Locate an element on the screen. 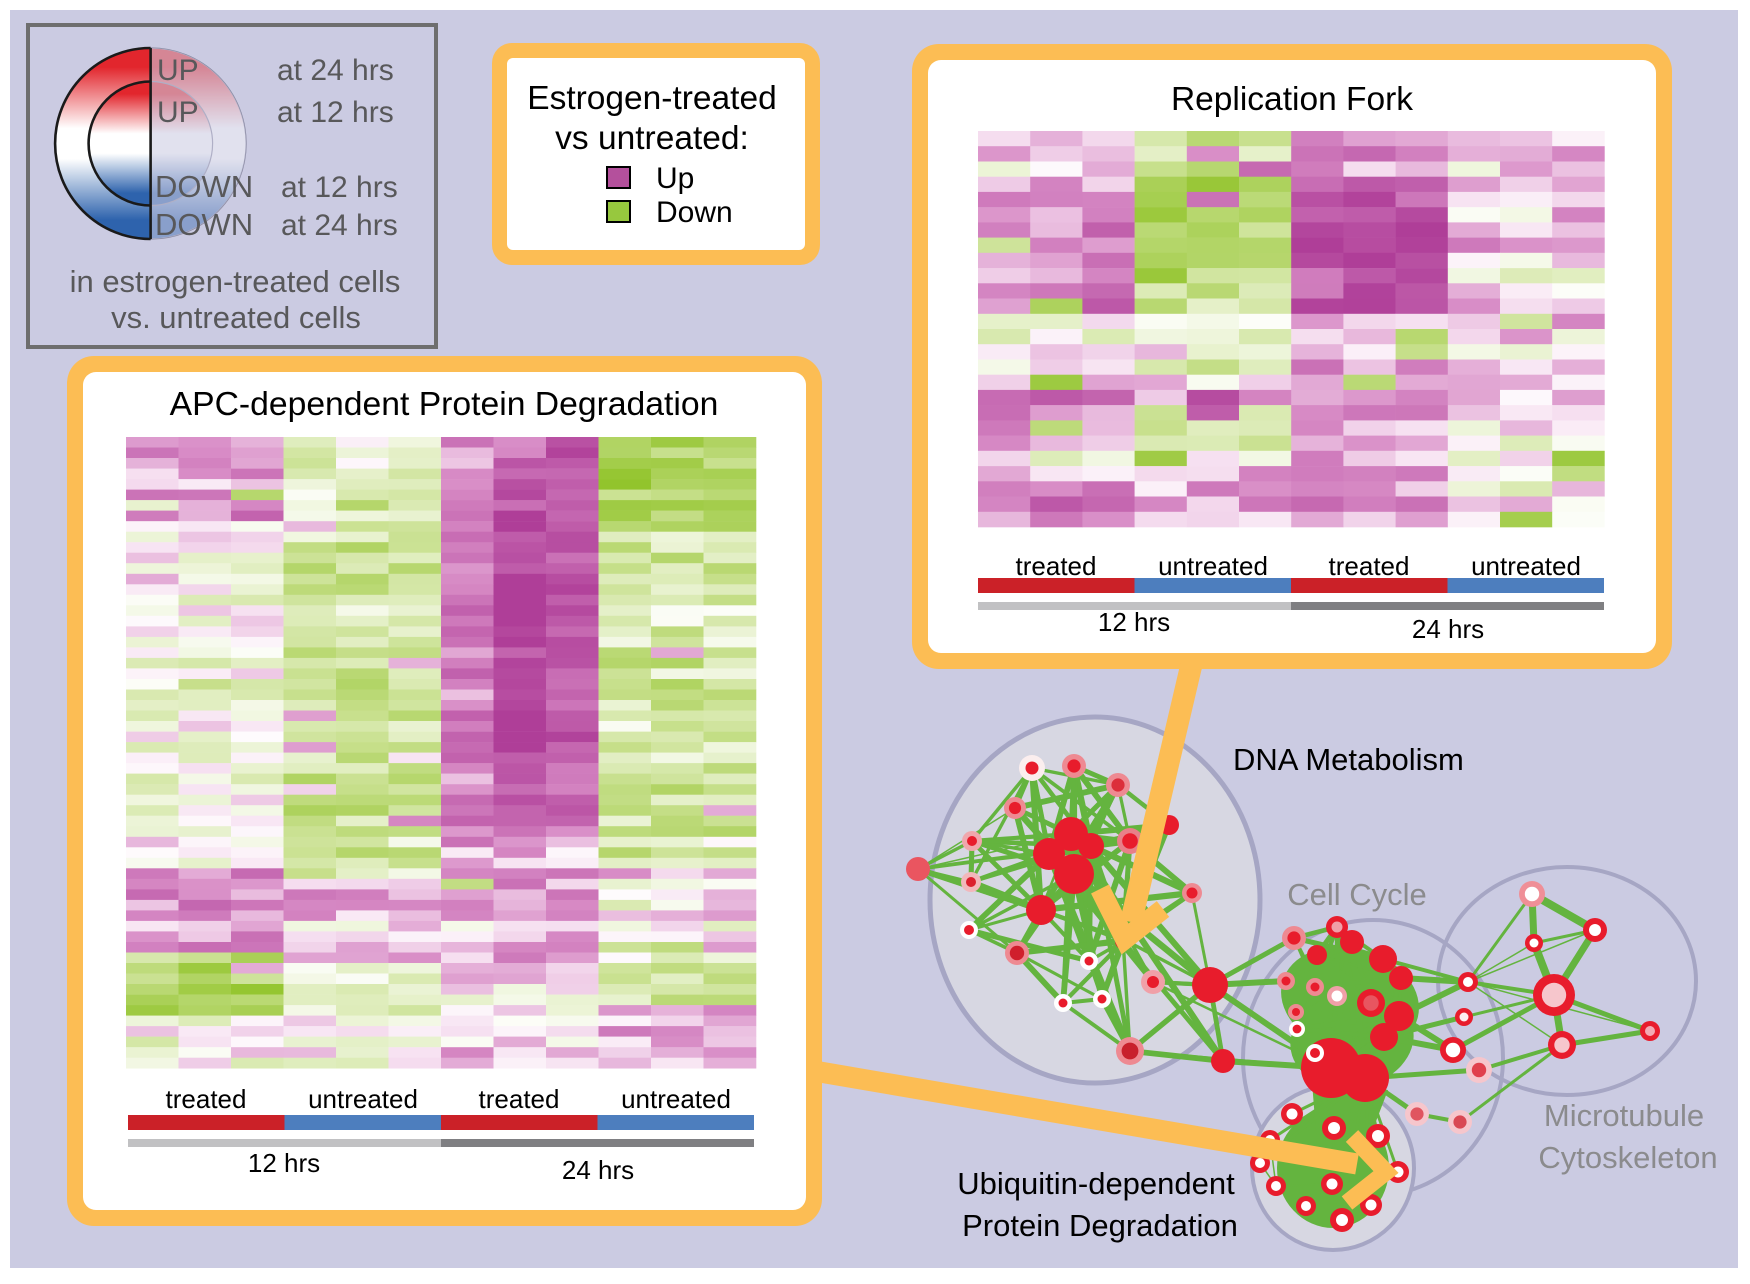 The width and height of the screenshot is (1750, 1284). svg-text: Protein Degradation is located at coordinates (1100, 1225).